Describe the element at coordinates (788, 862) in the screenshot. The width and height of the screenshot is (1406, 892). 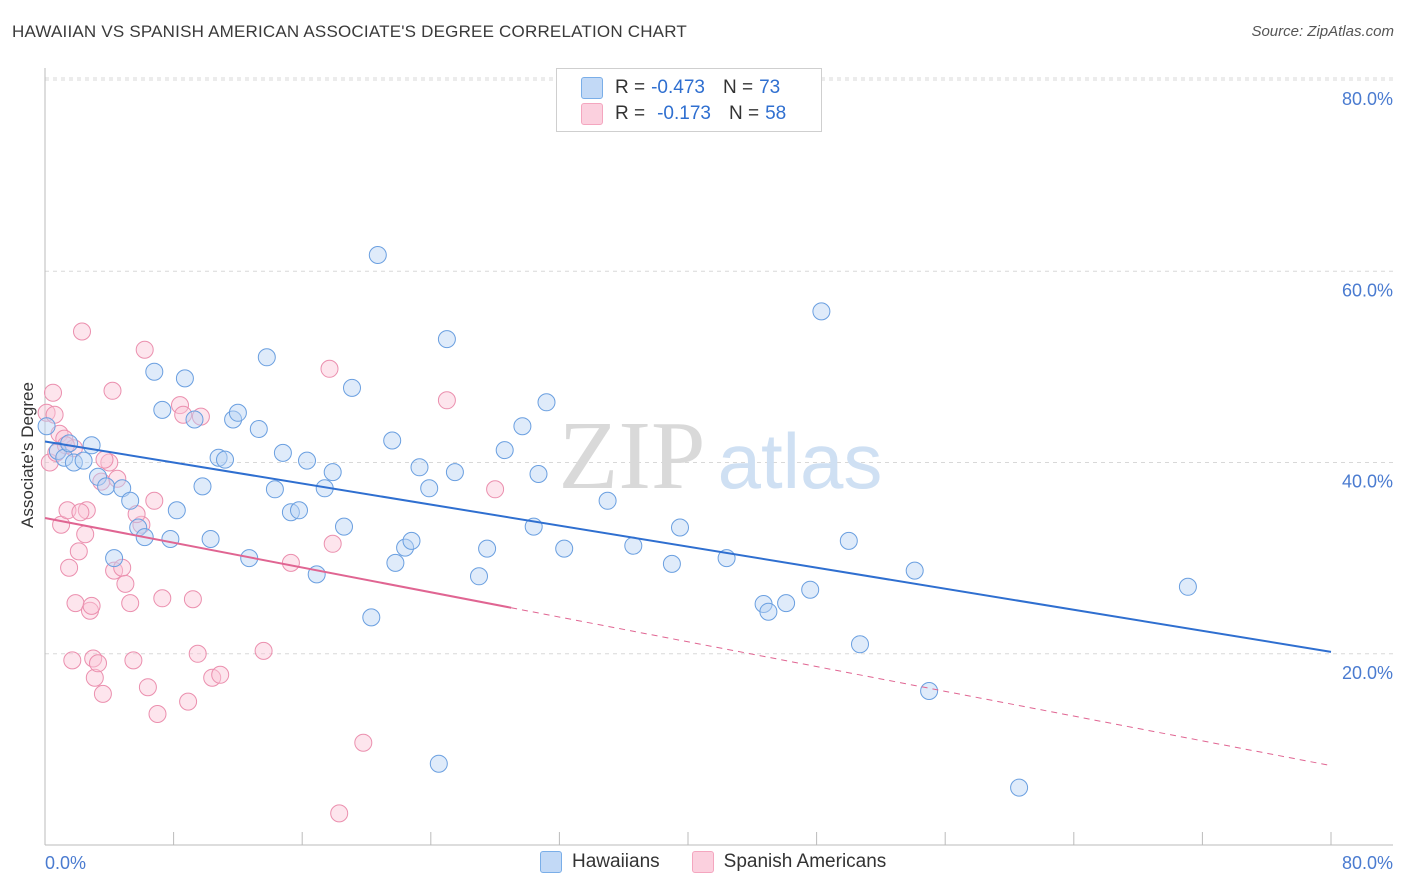
I see `legend-item-spanish-americans: Spanish Americans` at that location.